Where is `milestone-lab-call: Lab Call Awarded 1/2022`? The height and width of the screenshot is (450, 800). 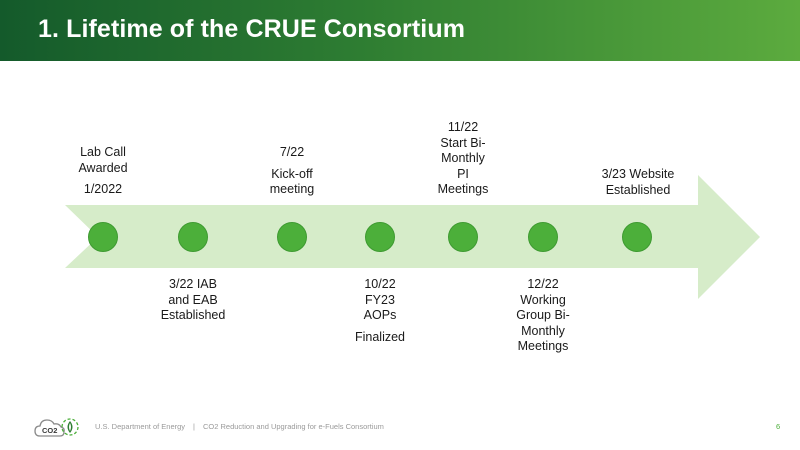
milestone-lab-call: Lab Call Awarded 1/2022 is located at coordinates (103, 171).